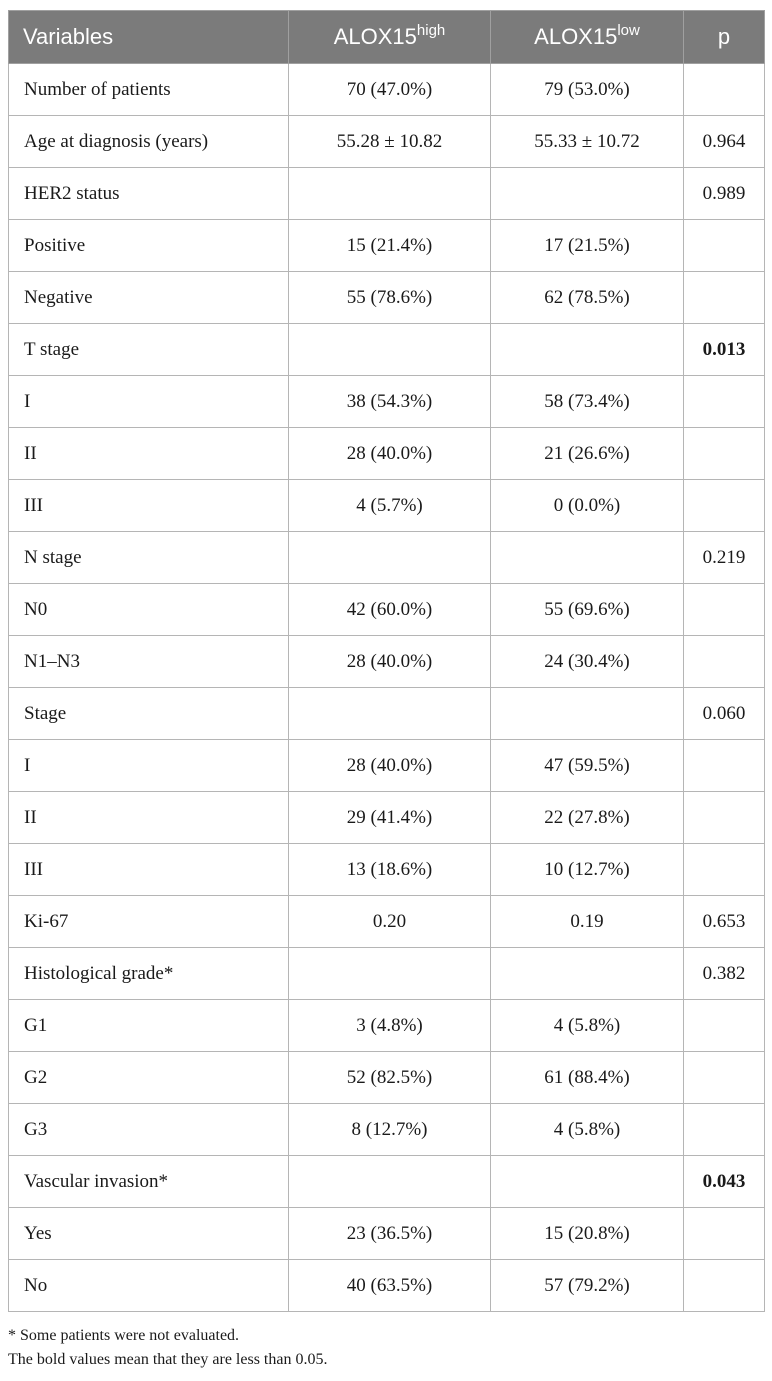 The height and width of the screenshot is (1381, 772). Describe the element at coordinates (148, 37) in the screenshot. I see `header-variables: Variables` at that location.